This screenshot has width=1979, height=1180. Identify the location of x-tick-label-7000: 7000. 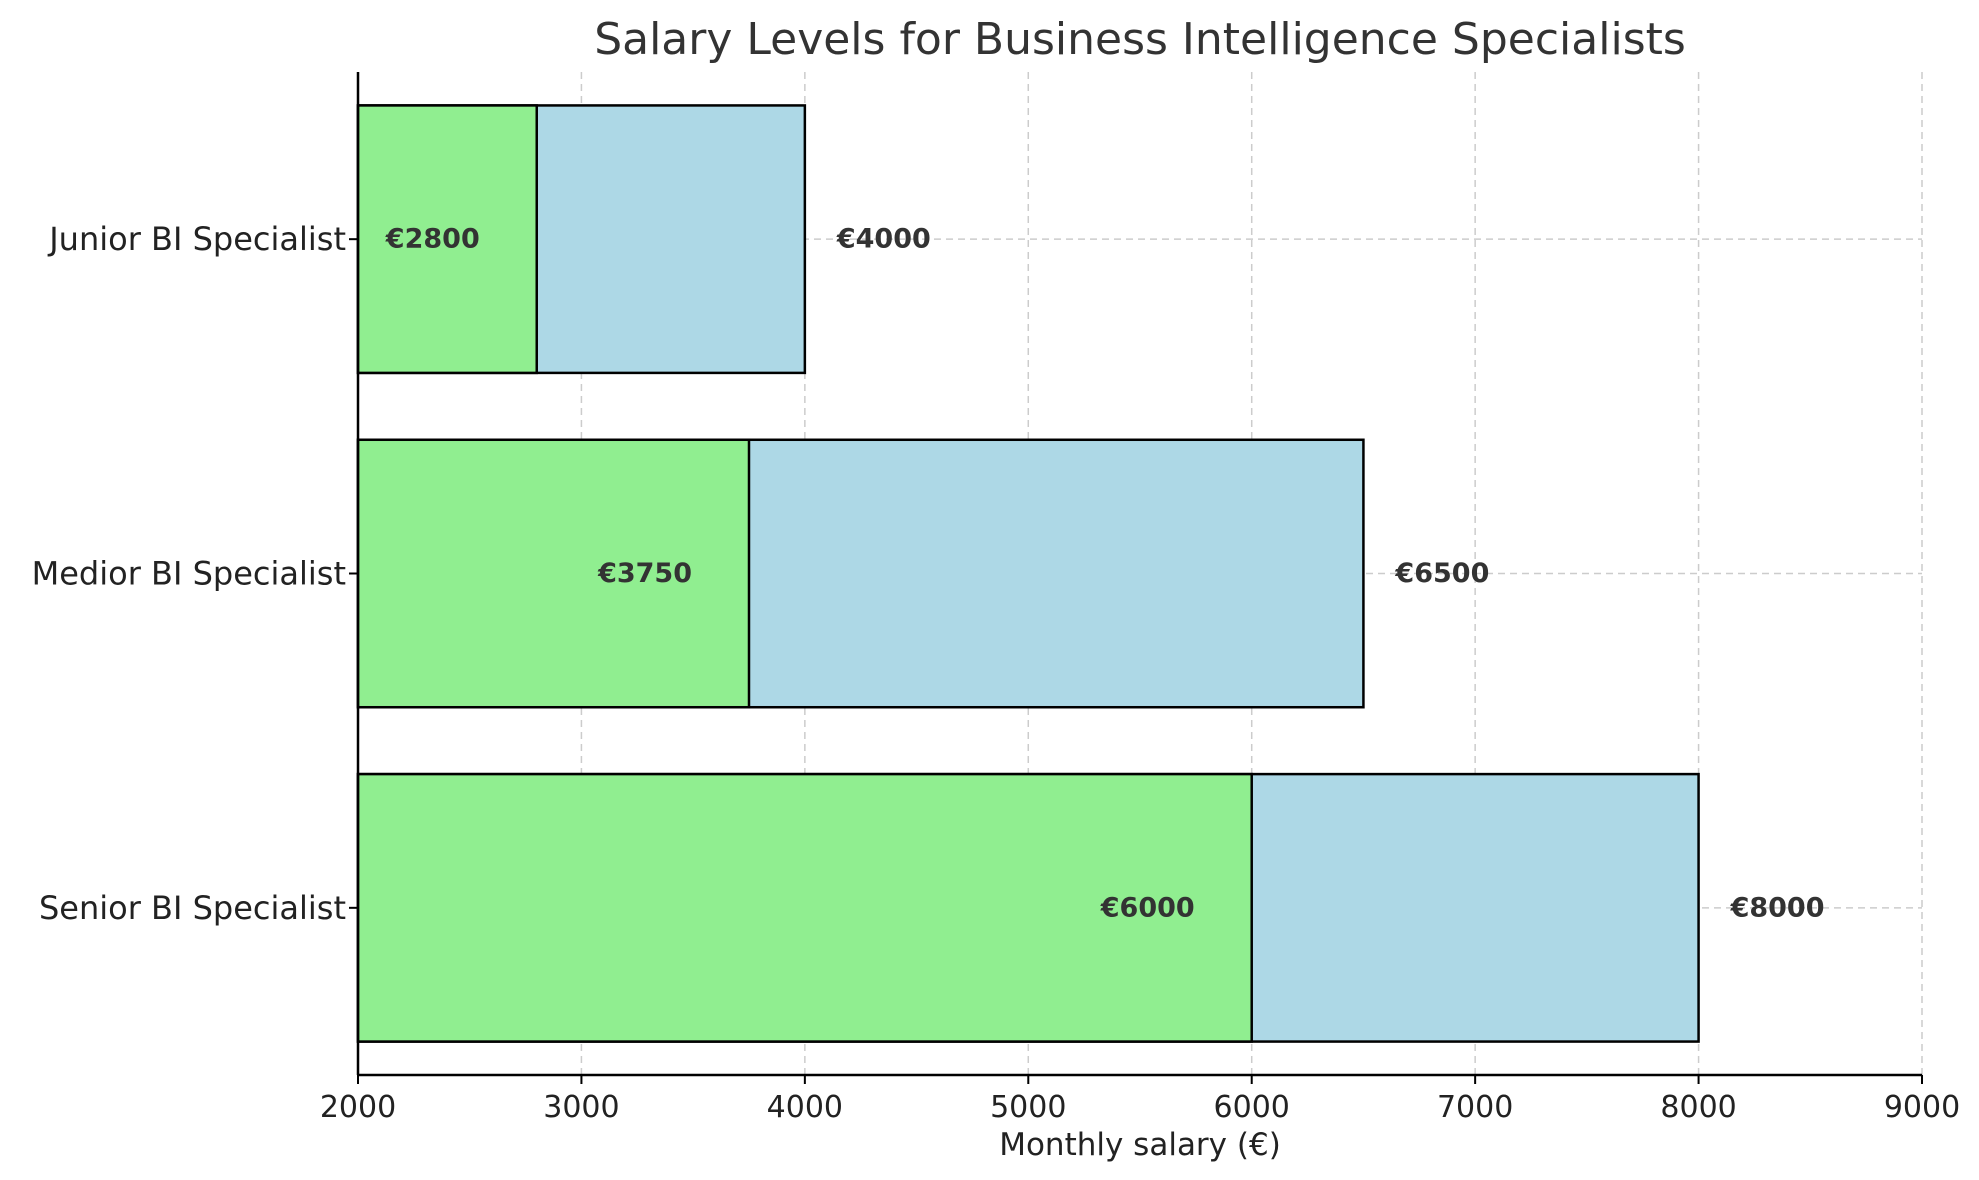
(1475, 1107).